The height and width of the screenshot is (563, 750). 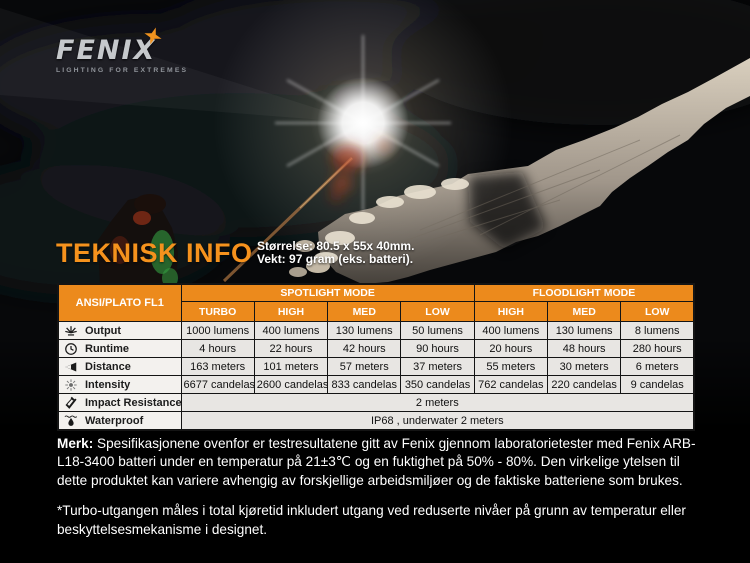 I want to click on starburst-icon, so click(x=71, y=384).